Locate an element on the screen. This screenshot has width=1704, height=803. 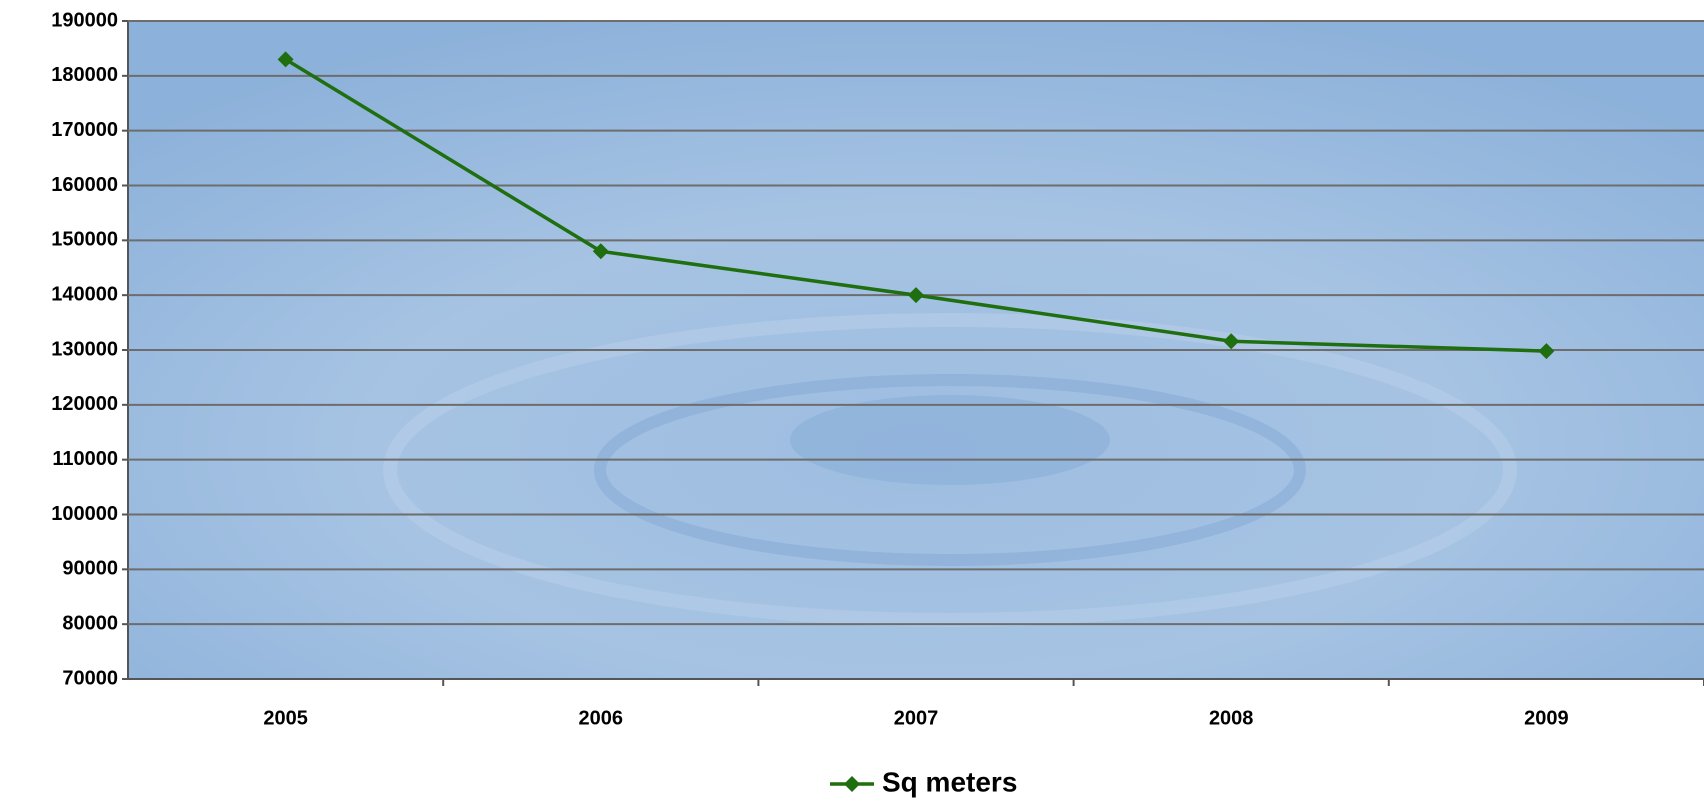
y-tick-label: 90000 is located at coordinates (90, 569).